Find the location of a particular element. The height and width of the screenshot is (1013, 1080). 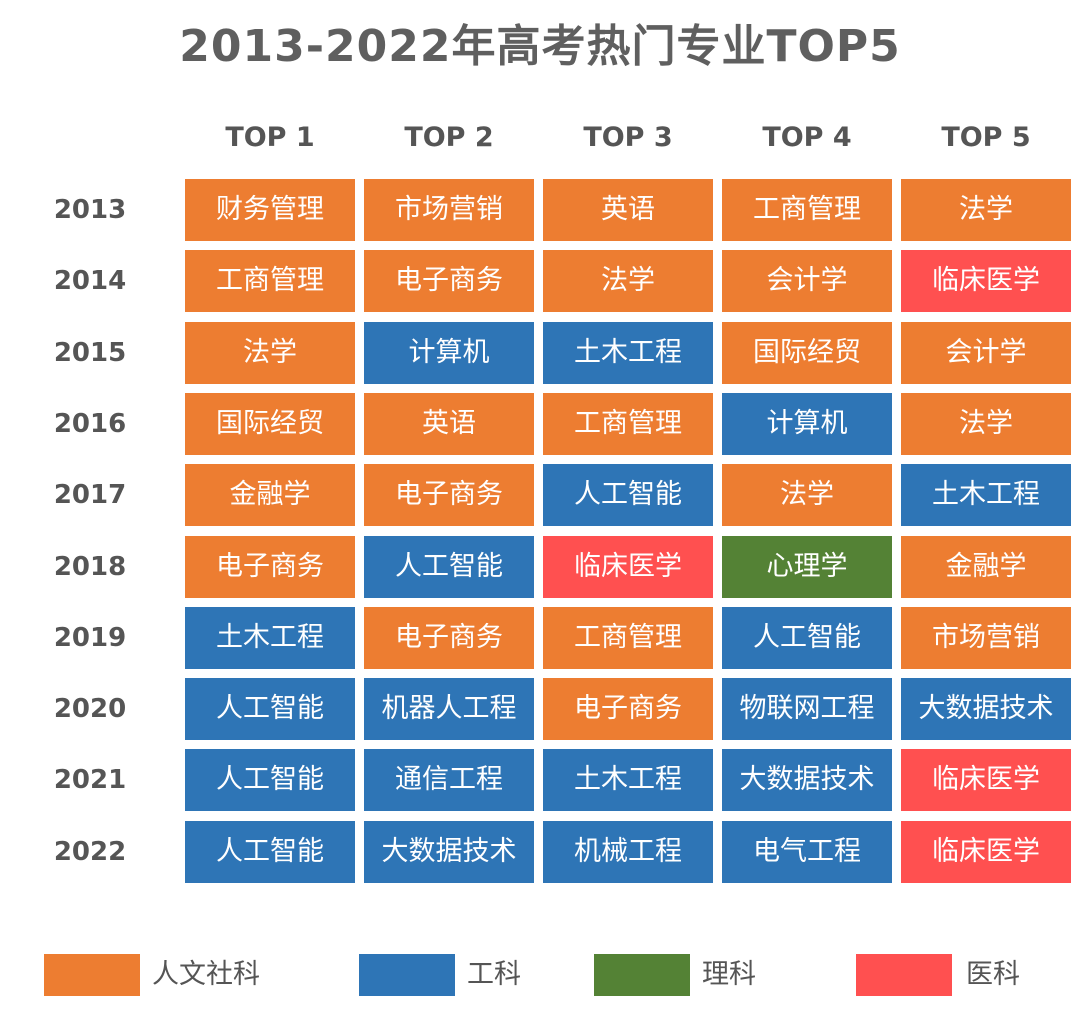

major-cell-2022-top1: 人工智能 is located at coordinates (270, 852).